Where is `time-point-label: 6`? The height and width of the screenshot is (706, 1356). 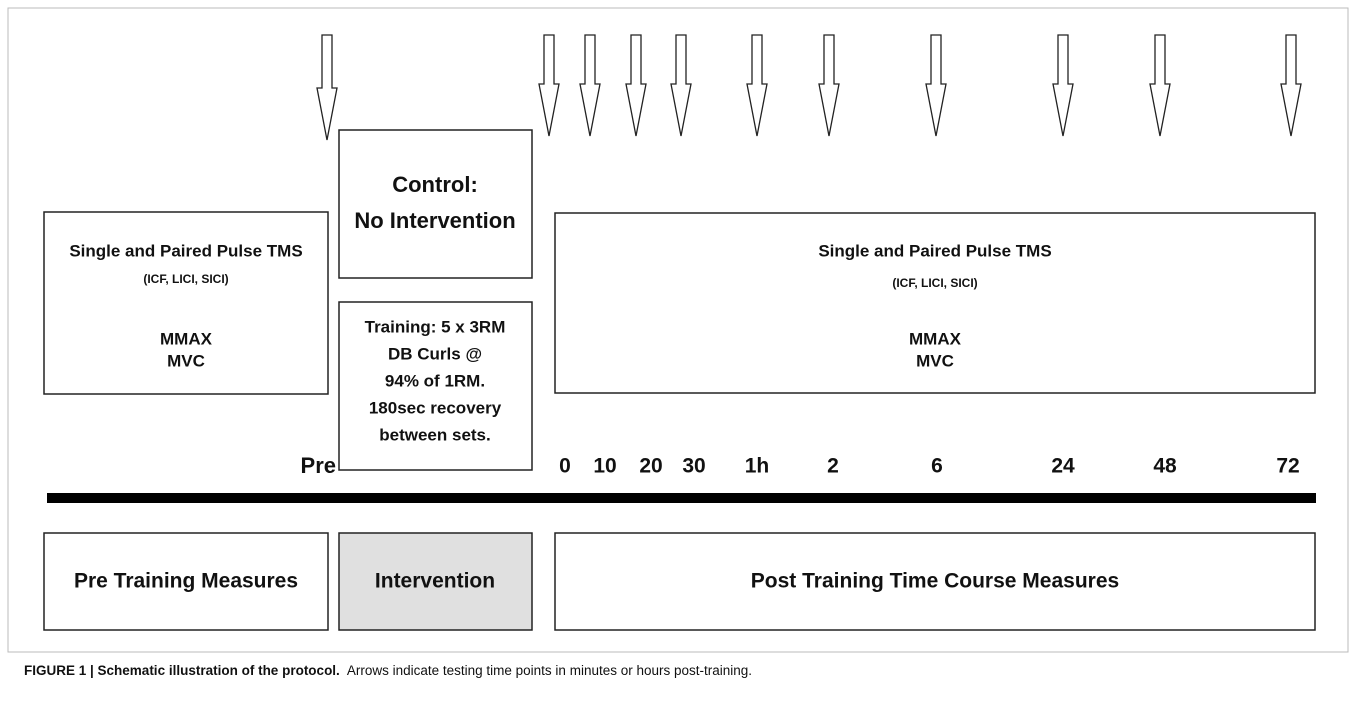 time-point-label: 6 is located at coordinates (937, 466).